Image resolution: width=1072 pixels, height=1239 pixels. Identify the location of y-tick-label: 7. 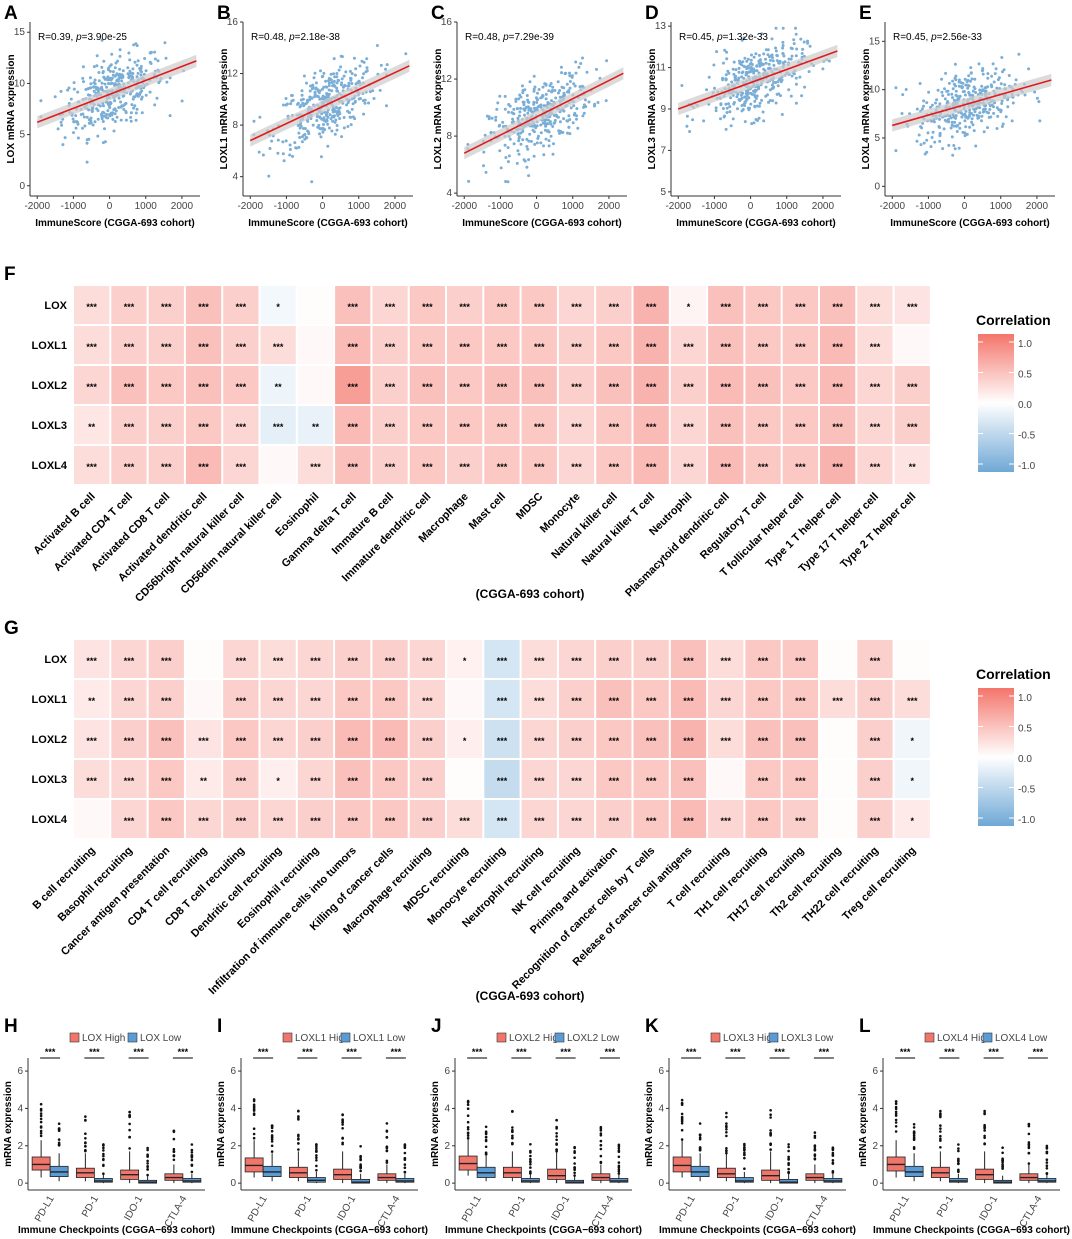
(663, 150).